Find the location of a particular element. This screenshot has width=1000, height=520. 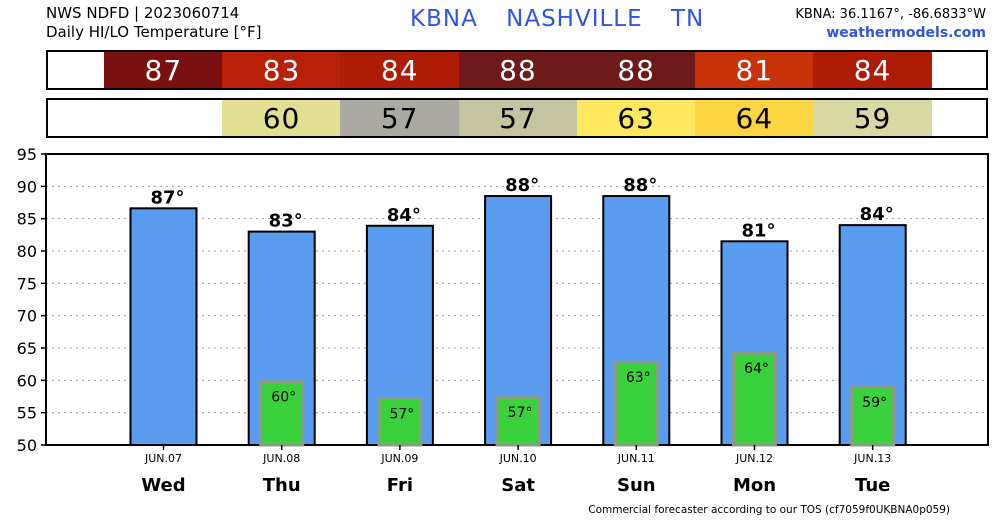

y-tick-label: 50 is located at coordinates (27, 445).